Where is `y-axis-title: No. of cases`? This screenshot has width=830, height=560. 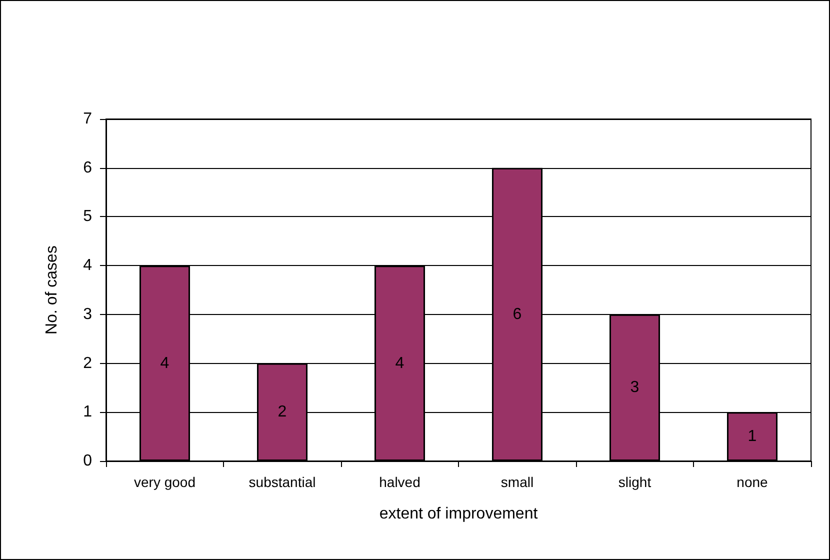 y-axis-title: No. of cases is located at coordinates (52, 290).